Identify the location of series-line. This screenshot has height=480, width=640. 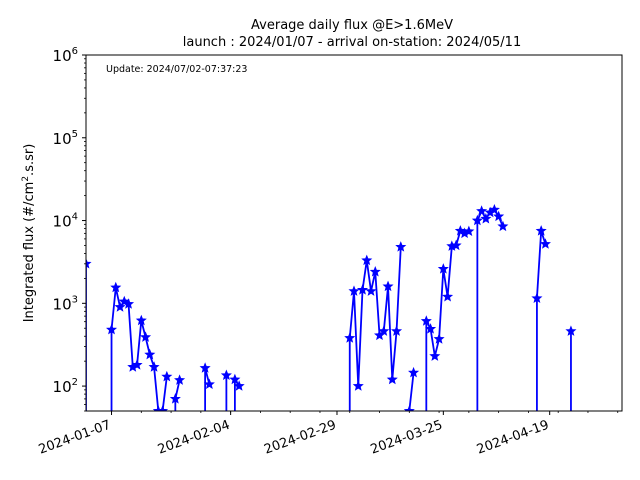
(411, 391).